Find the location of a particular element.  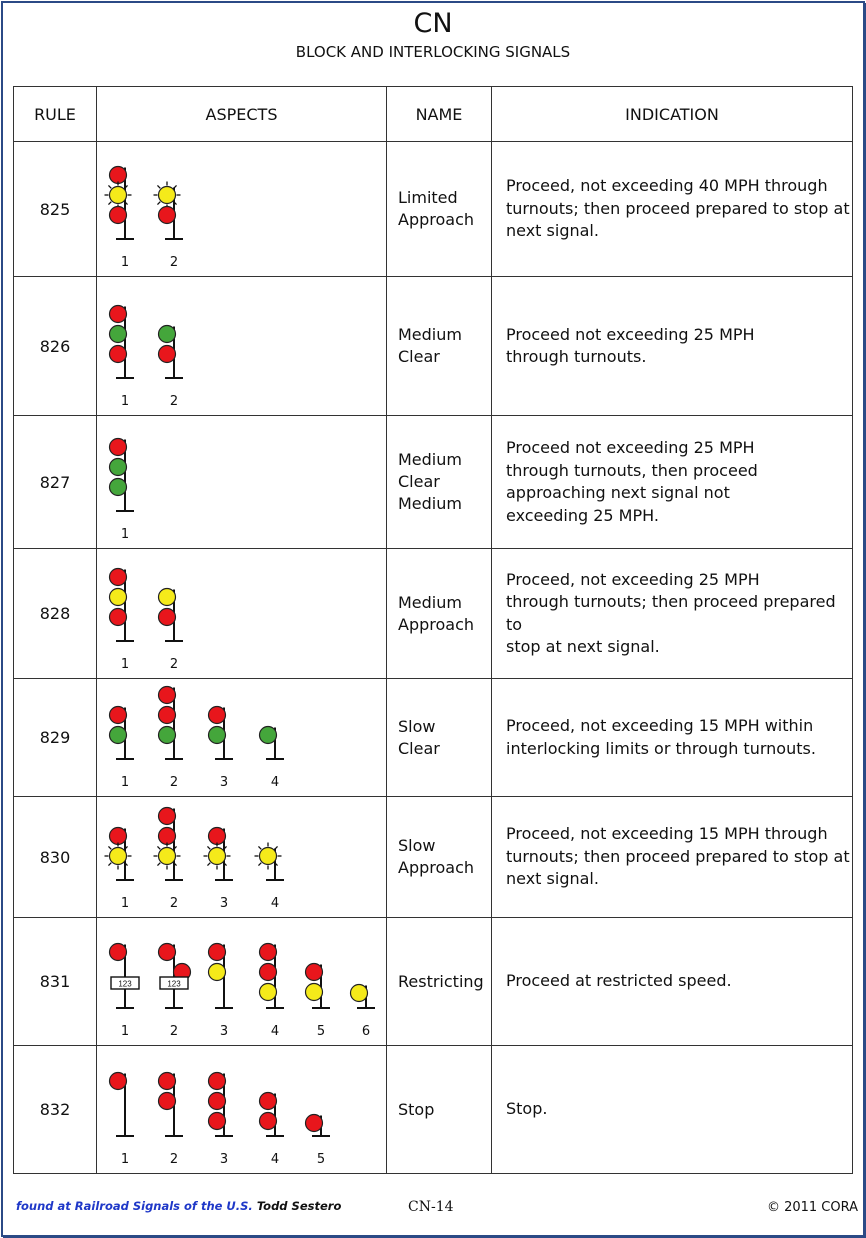

signal-aspects-diagram: 123 1 123 2 3 4 5 6 is located at coordinates (241, 990).